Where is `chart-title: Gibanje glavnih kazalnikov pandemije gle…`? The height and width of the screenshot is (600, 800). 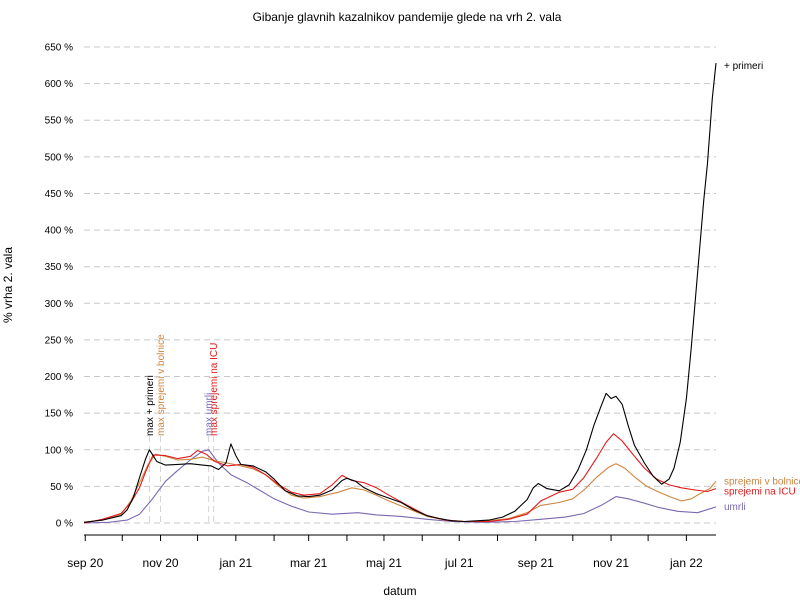
chart-title: Gibanje glavnih kazalnikov pandemije gle… is located at coordinates (407, 17).